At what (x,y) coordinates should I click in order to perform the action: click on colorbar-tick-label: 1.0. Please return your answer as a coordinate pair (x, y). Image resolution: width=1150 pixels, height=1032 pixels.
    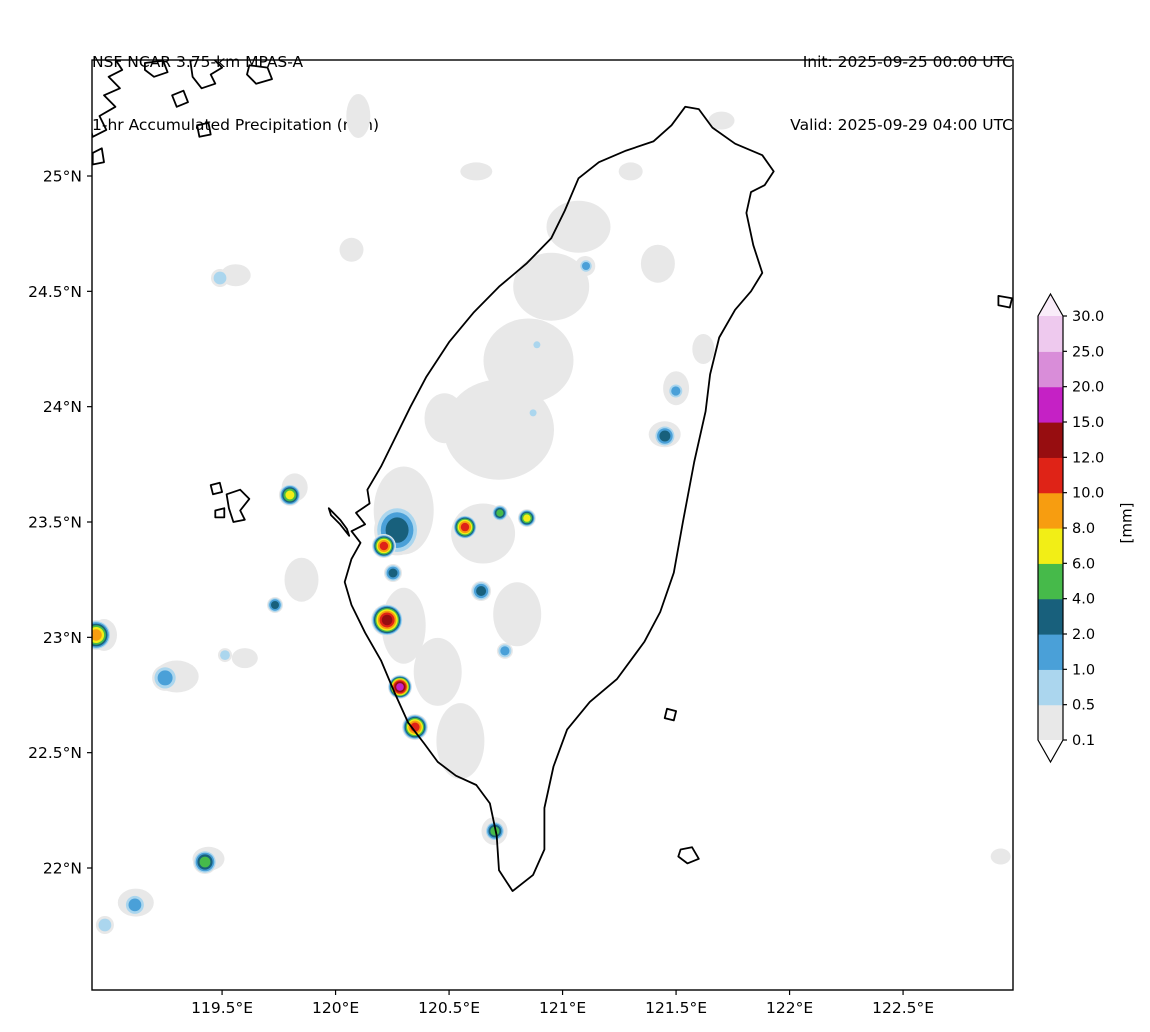
    Looking at the image, I should click on (1083, 670).